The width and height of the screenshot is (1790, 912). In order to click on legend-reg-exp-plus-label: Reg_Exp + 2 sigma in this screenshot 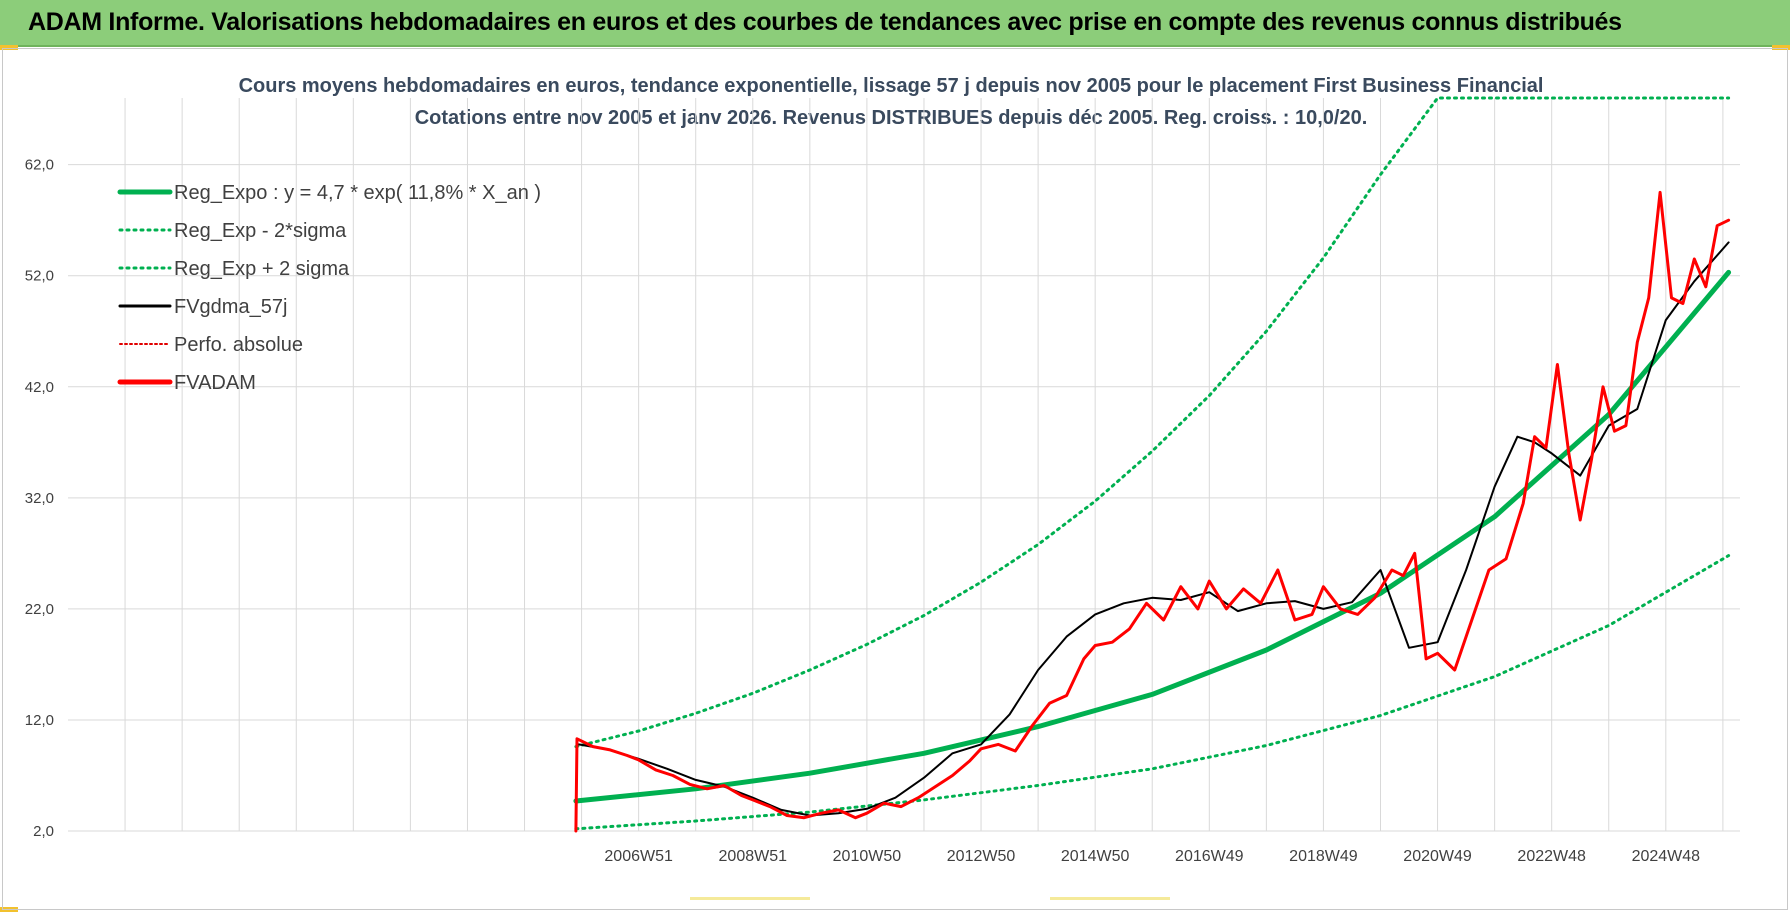, I will do `click(262, 269)`.